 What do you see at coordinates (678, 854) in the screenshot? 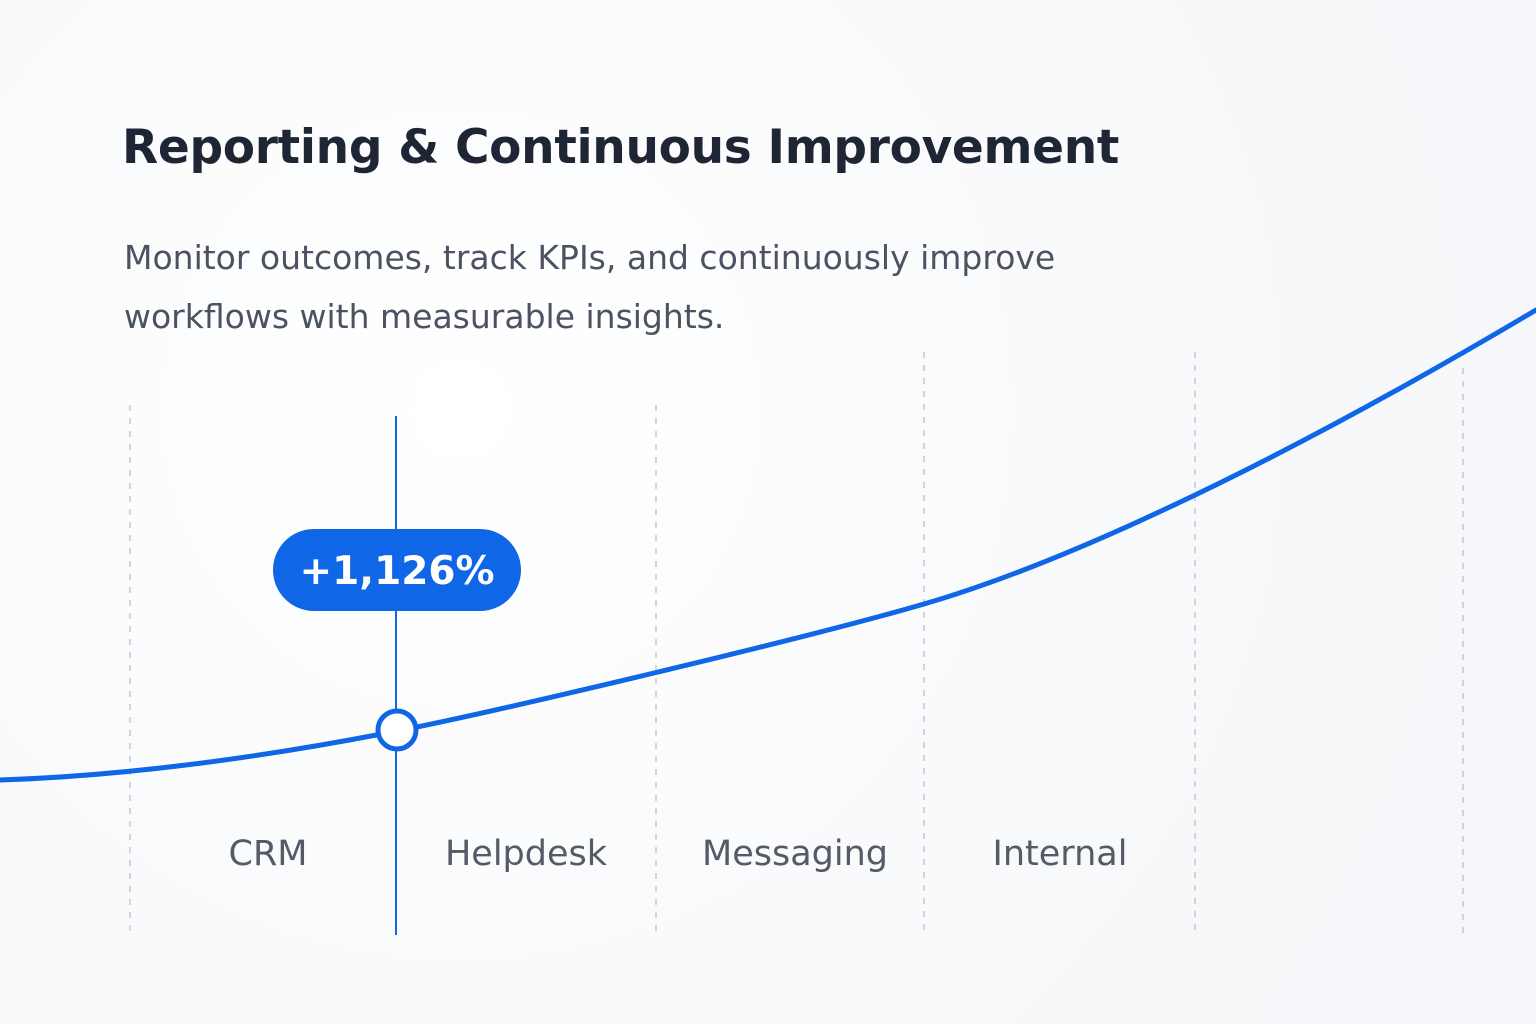
I see `x-axis-labels: CRM Helpdesk Messaging Internal` at bounding box center [678, 854].